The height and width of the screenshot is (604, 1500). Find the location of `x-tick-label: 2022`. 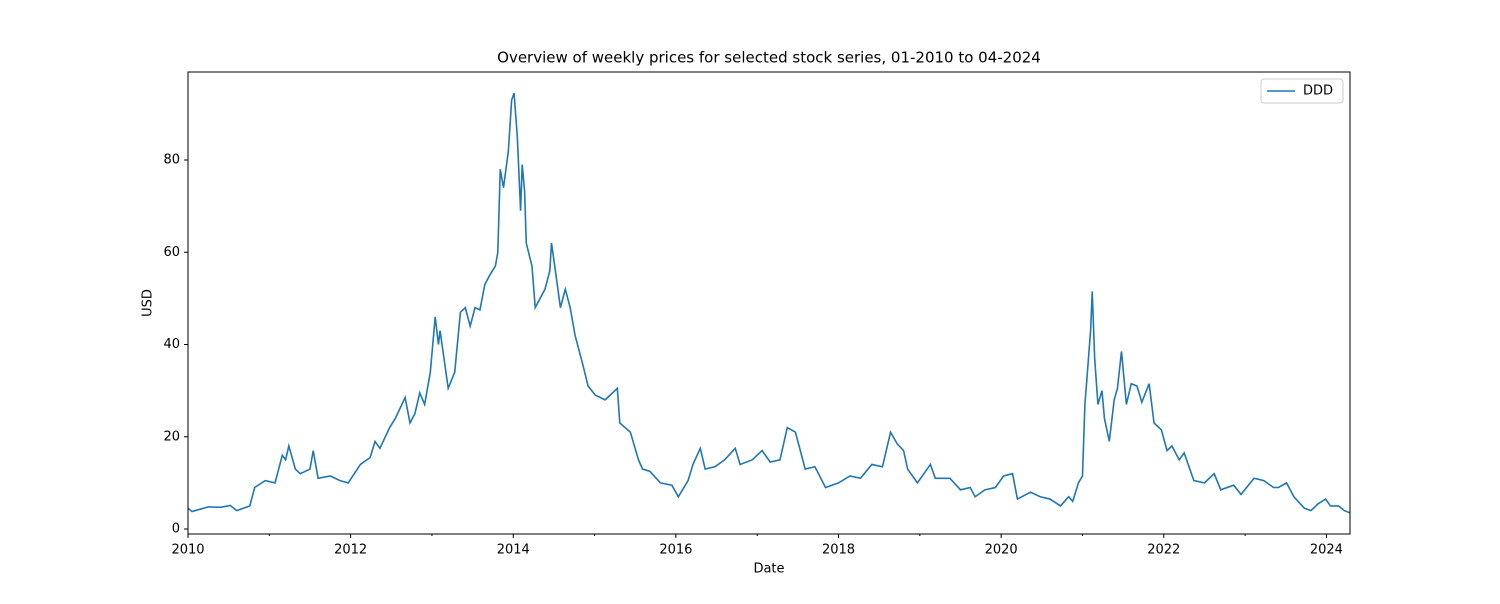

x-tick-label: 2022 is located at coordinates (1163, 550).